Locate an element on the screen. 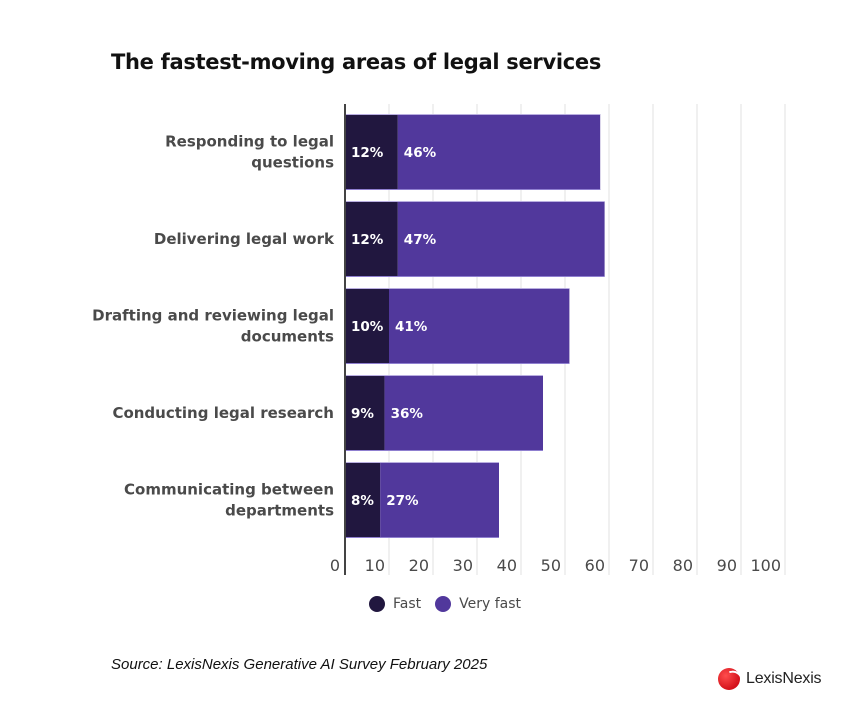 This screenshot has height=720, width=867. legend-swatch-fast is located at coordinates (377, 604).